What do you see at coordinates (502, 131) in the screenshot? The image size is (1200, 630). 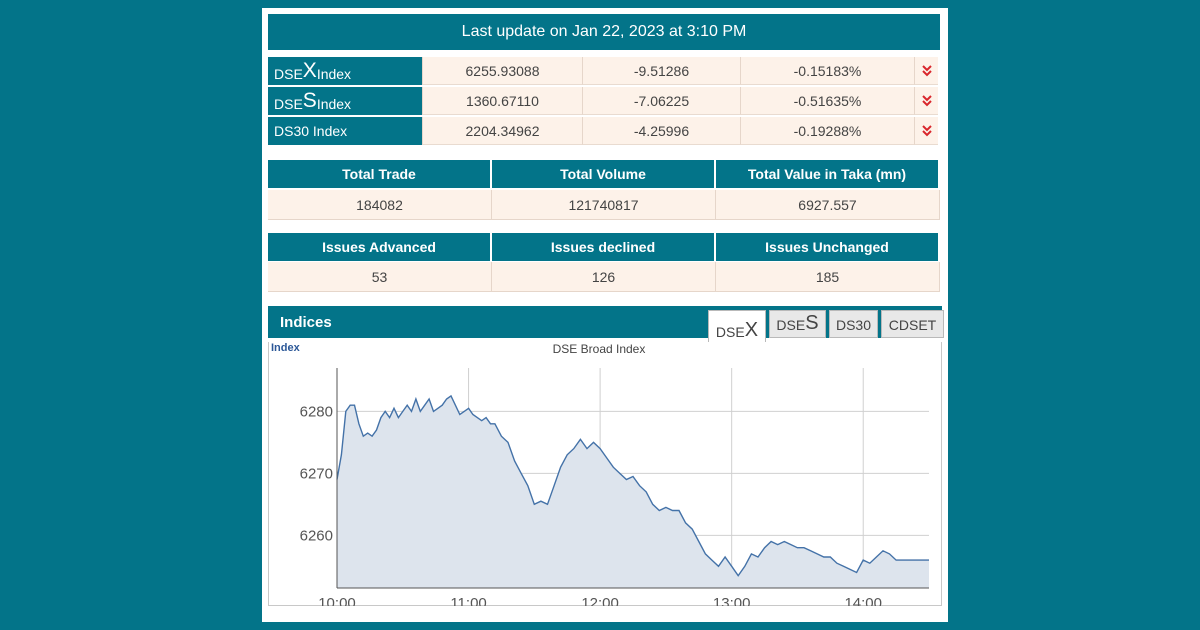 I see `index-value: 2204.34962` at bounding box center [502, 131].